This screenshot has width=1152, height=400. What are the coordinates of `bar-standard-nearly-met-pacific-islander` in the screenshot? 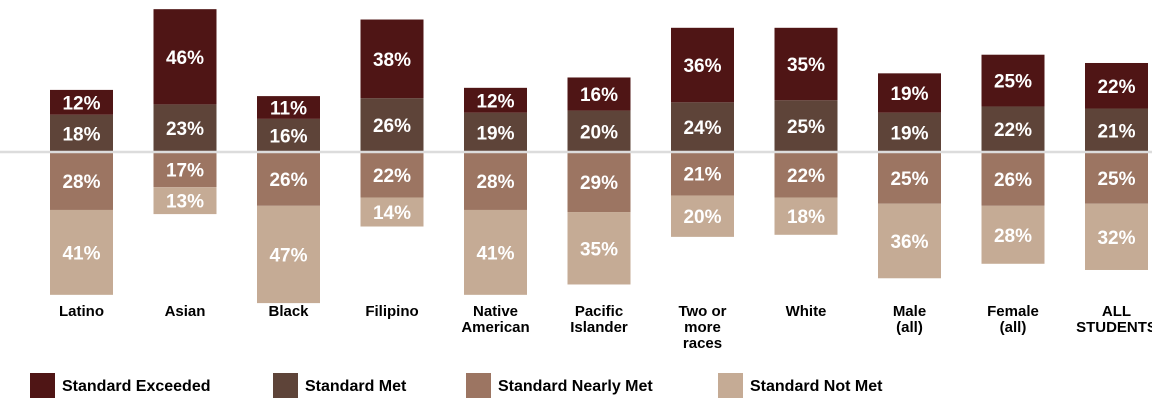 It's located at (599, 182).